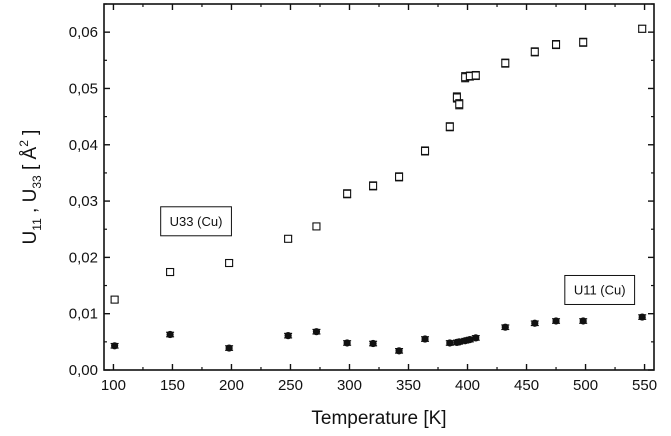 The image size is (671, 436). Describe the element at coordinates (30, 238) in the screenshot. I see `y-title-u11: U` at that location.